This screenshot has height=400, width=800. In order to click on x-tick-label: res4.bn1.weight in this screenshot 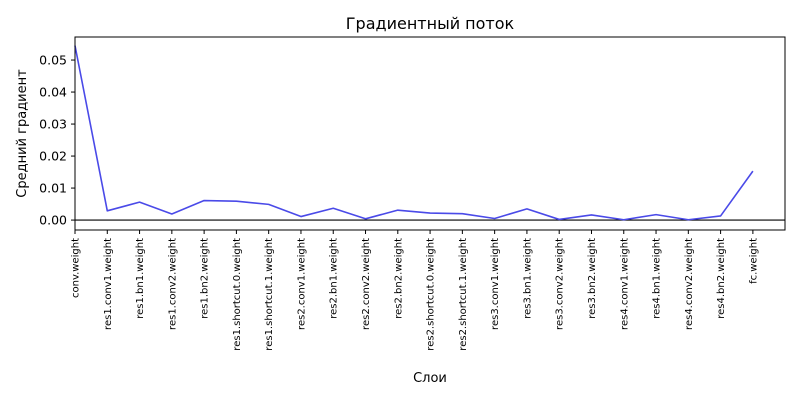, I will do `click(657, 278)`.